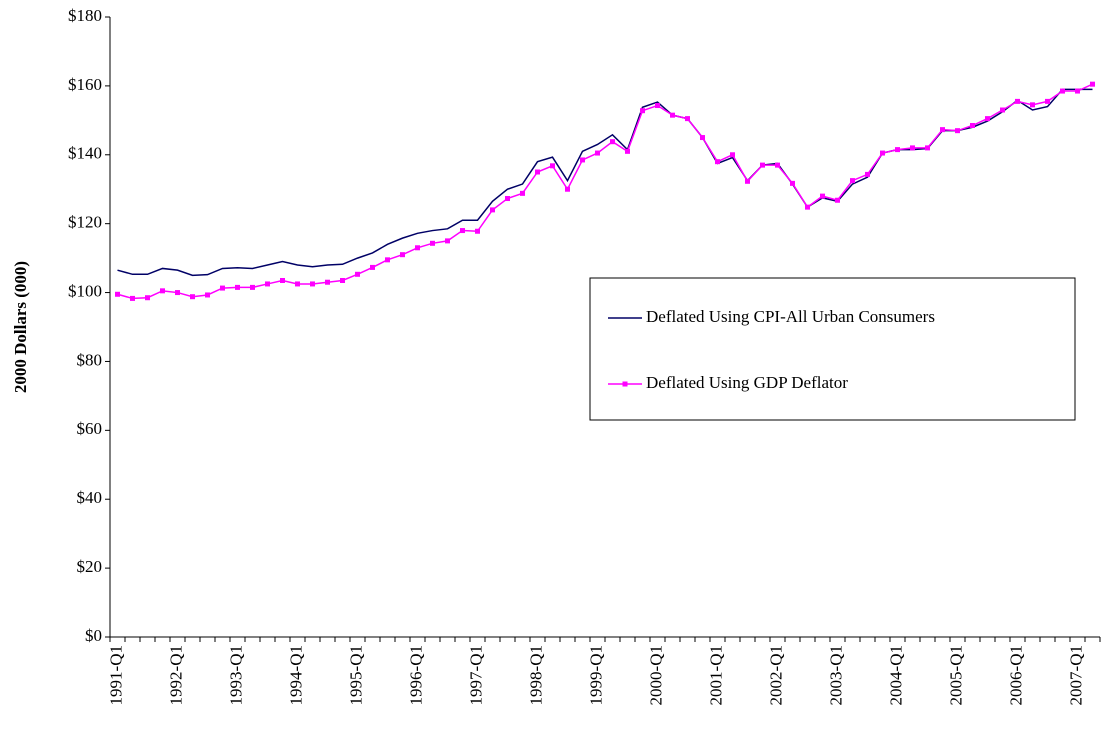 This screenshot has width=1102, height=742. Describe the element at coordinates (655, 675) in the screenshot. I see `x-tick-label: 2000-Q1` at that location.